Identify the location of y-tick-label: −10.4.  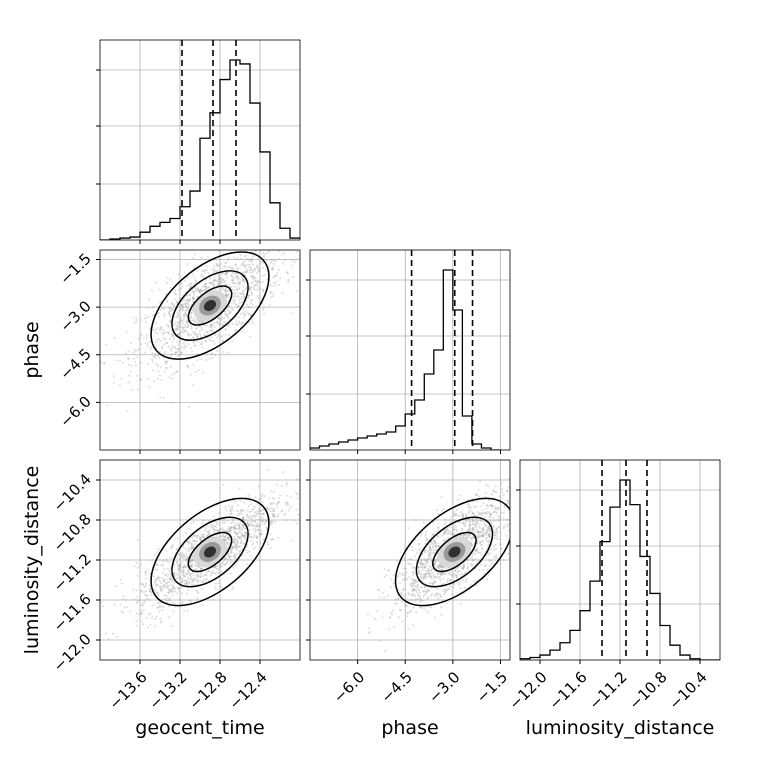
(72, 492).